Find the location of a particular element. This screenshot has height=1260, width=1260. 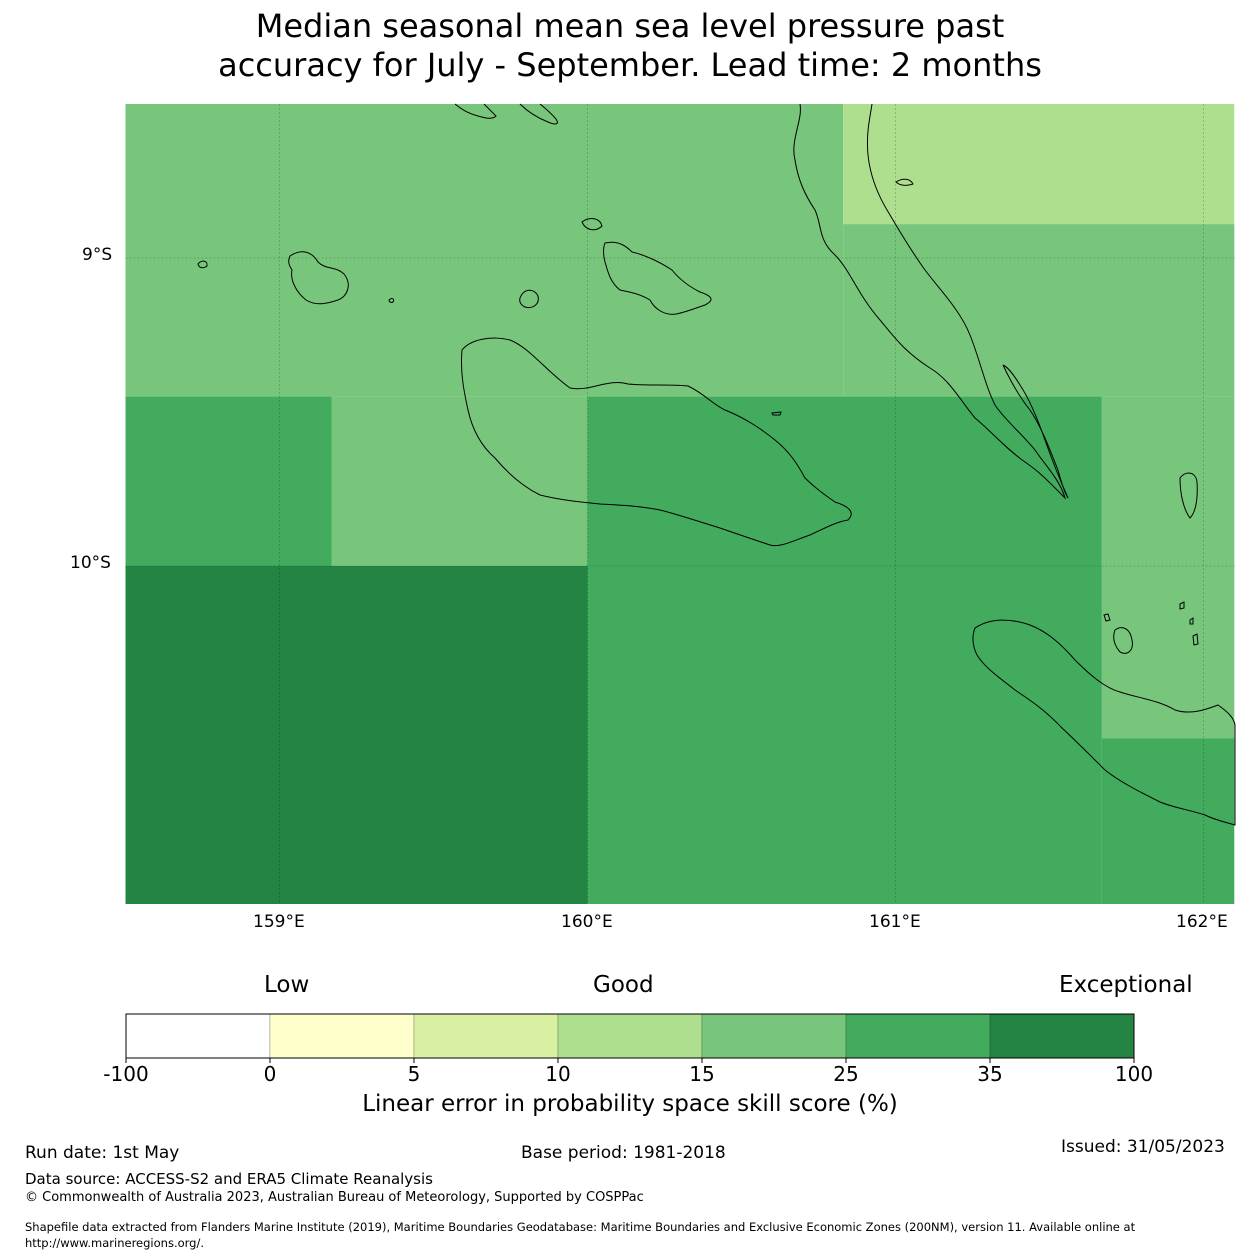

coastline-islet-f is located at coordinates (1191, 621).